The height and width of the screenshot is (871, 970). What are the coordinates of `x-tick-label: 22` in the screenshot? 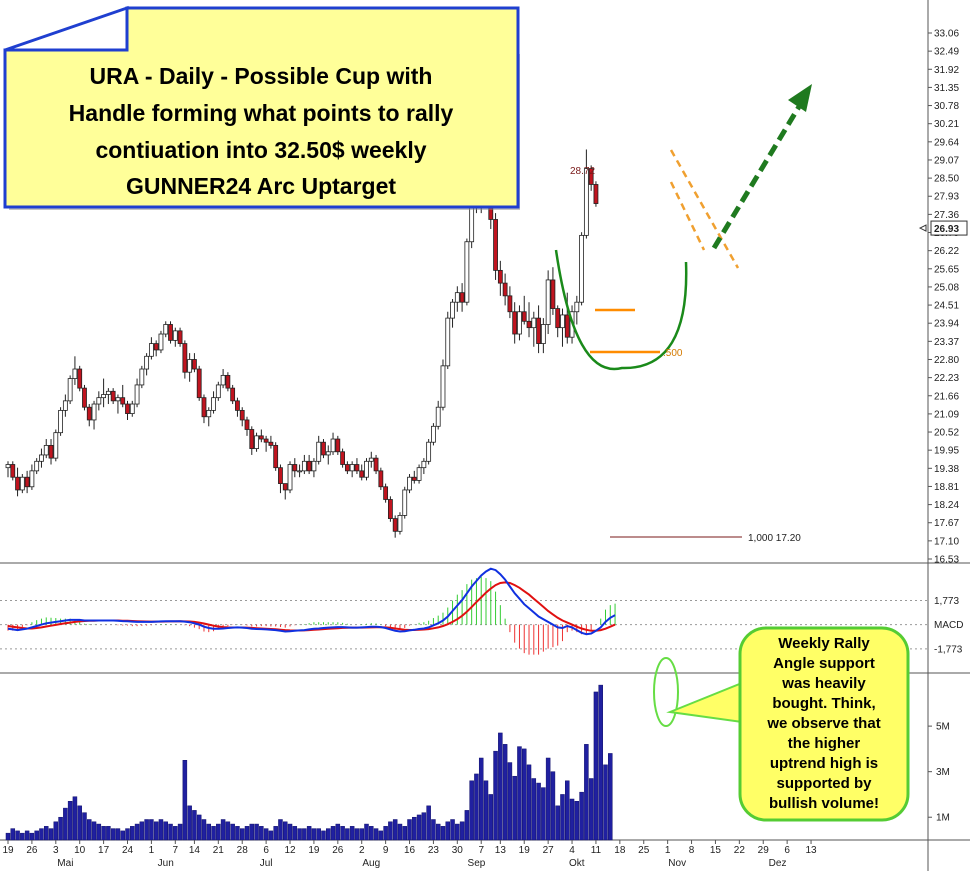 It's located at (740, 850).